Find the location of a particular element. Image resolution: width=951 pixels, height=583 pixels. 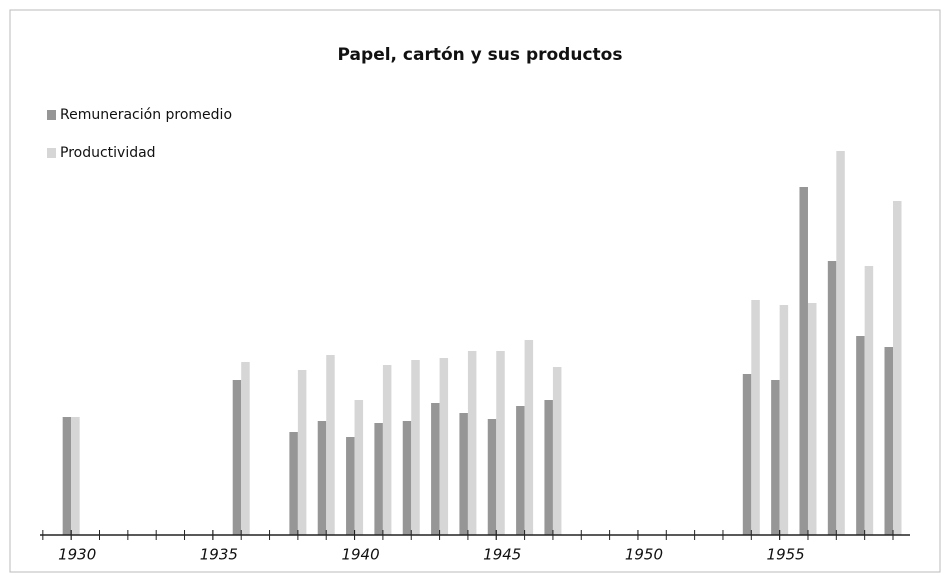

x-tick-label: 1930 is located at coordinates (77, 555).